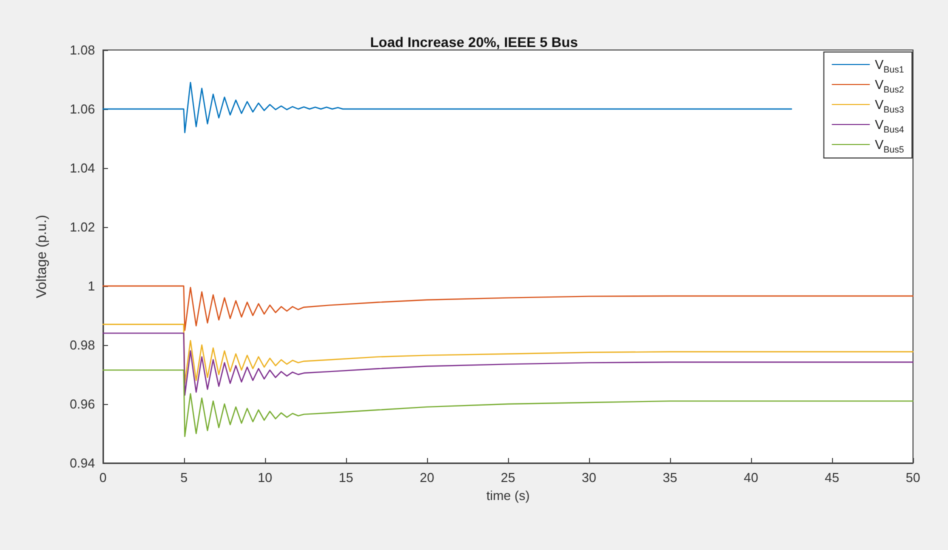  Describe the element at coordinates (508, 477) in the screenshot. I see `x-tick-label: 25` at that location.